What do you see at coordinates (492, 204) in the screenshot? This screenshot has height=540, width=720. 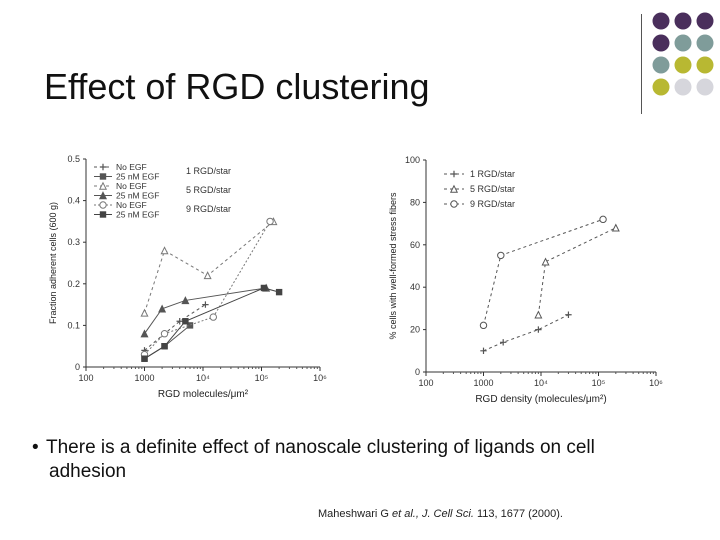 I see `legend-series-name: 9 RGD/star` at bounding box center [492, 204].